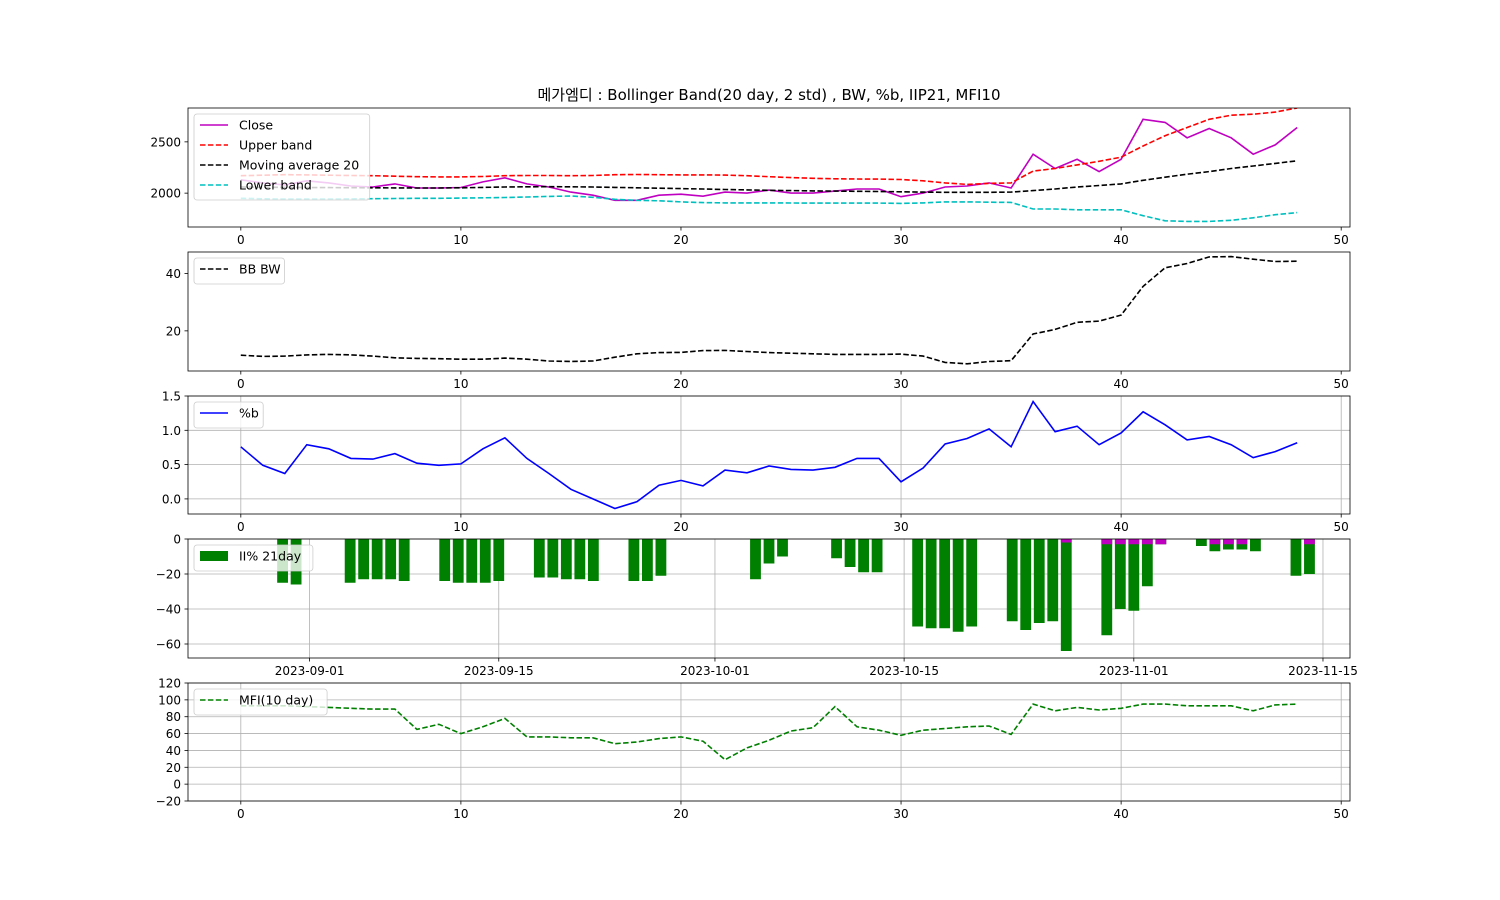  What do you see at coordinates (1120, 814) in the screenshot?
I see `x-tick-label: 40` at bounding box center [1120, 814].